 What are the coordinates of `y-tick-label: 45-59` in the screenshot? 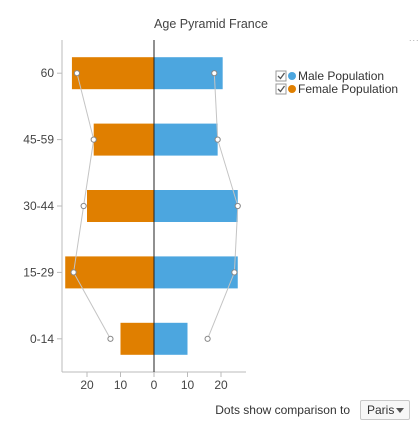 It's located at (38, 140).